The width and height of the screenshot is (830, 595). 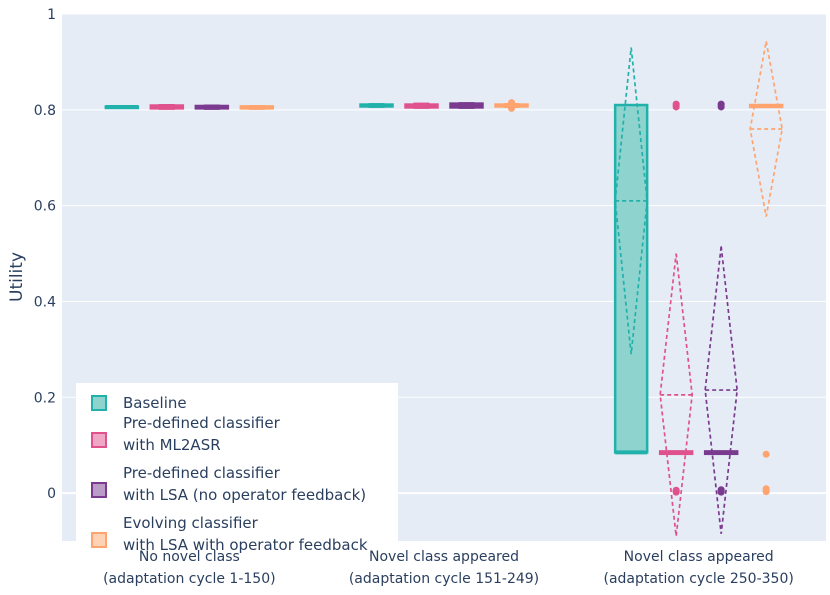 I want to click on y-axis-title: Utility, so click(x=17, y=277).